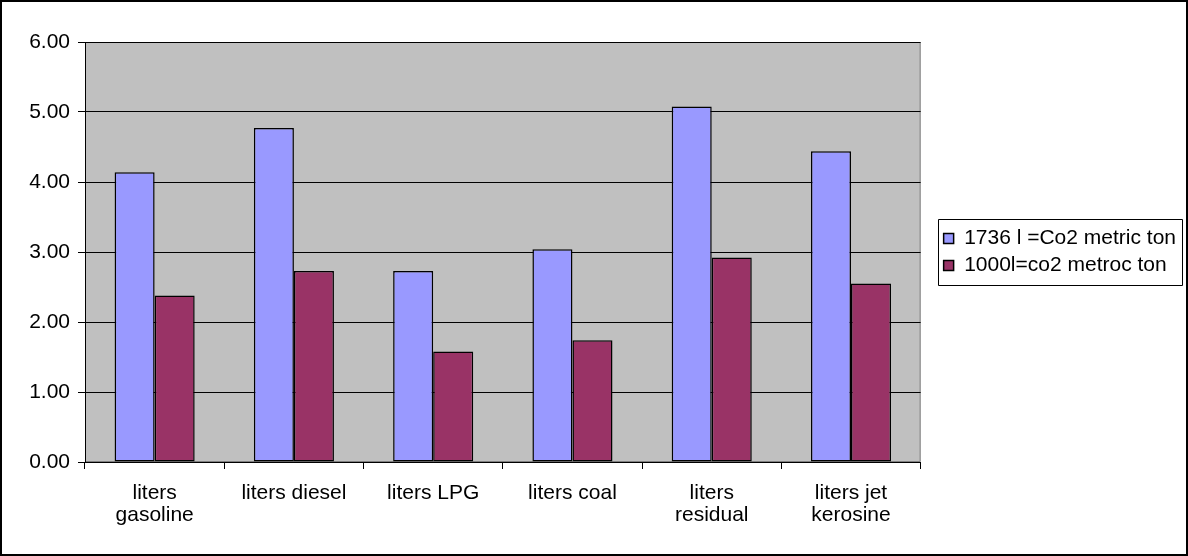  Describe the element at coordinates (49, 460) in the screenshot. I see `y-tick-label: 0.00` at that location.